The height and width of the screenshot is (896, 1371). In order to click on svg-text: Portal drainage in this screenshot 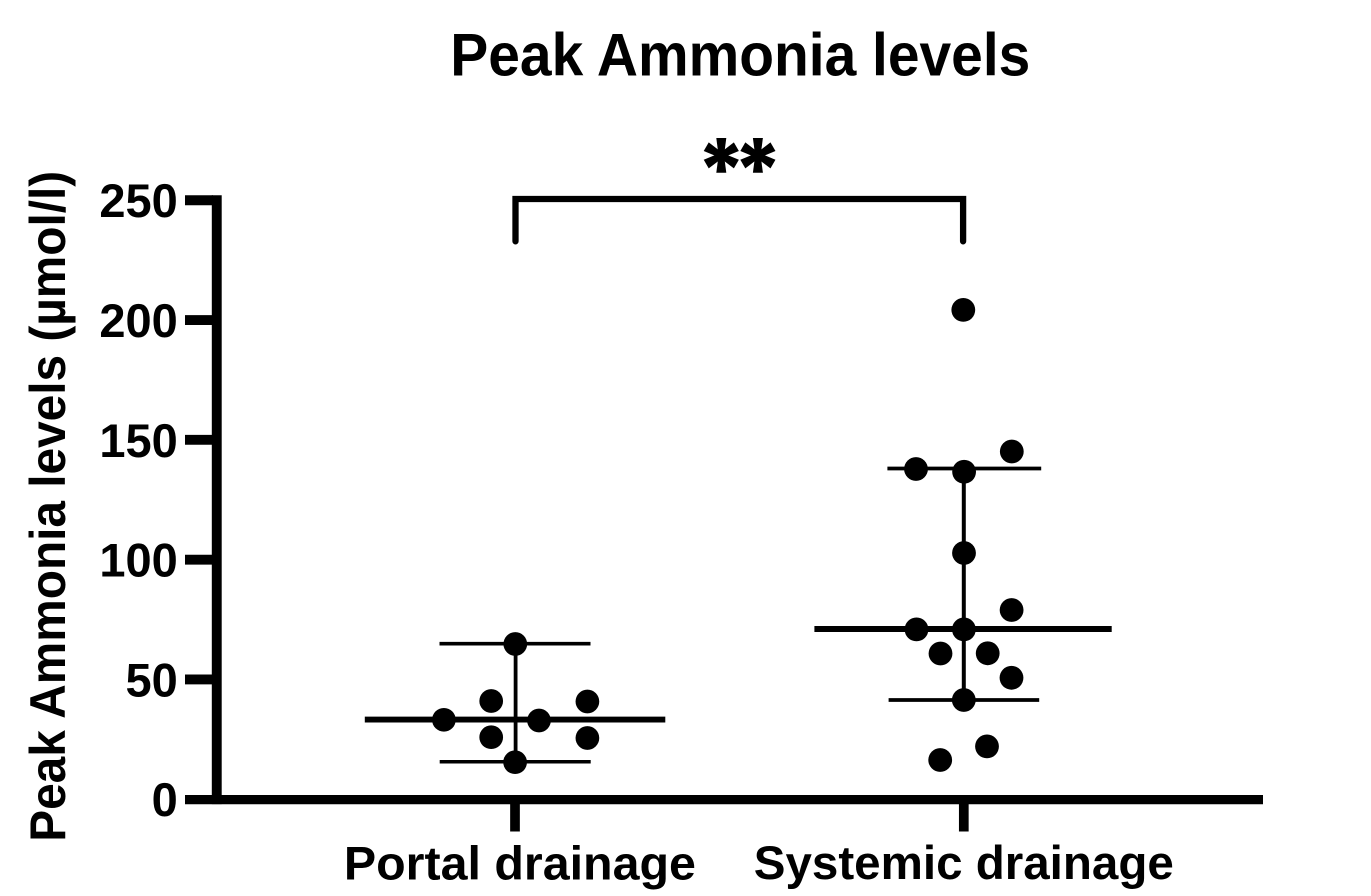, I will do `click(520, 864)`.